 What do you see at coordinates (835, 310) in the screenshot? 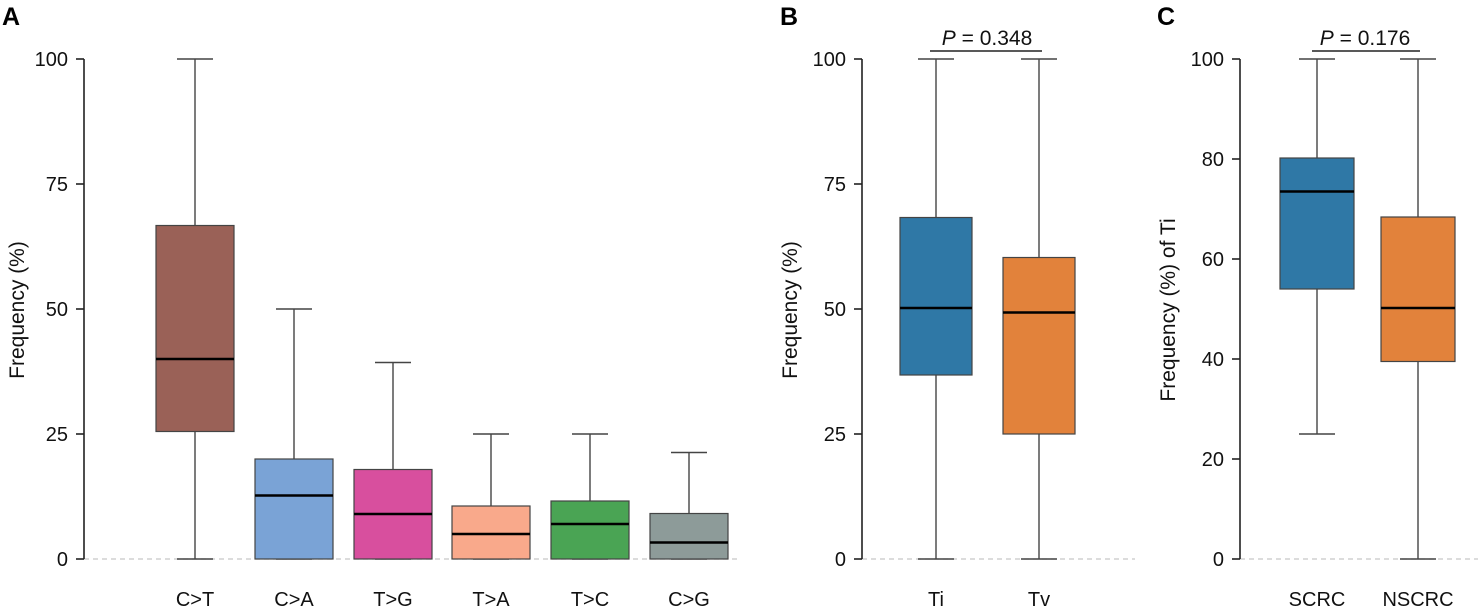
I see `panel-b-y-tick-label: 50` at bounding box center [835, 310].